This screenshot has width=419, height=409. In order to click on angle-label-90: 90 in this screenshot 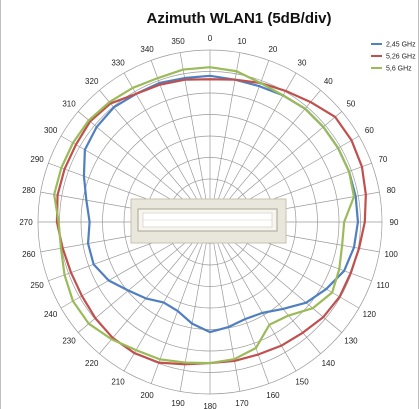, I will do `click(394, 222)`.